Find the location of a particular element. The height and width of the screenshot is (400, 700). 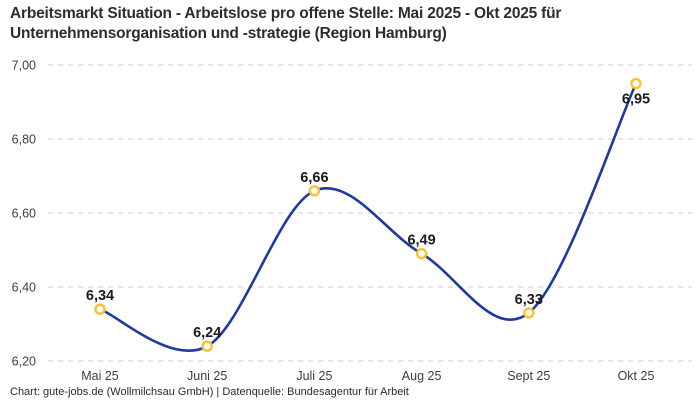

data-point-label: 6,33 is located at coordinates (529, 300).